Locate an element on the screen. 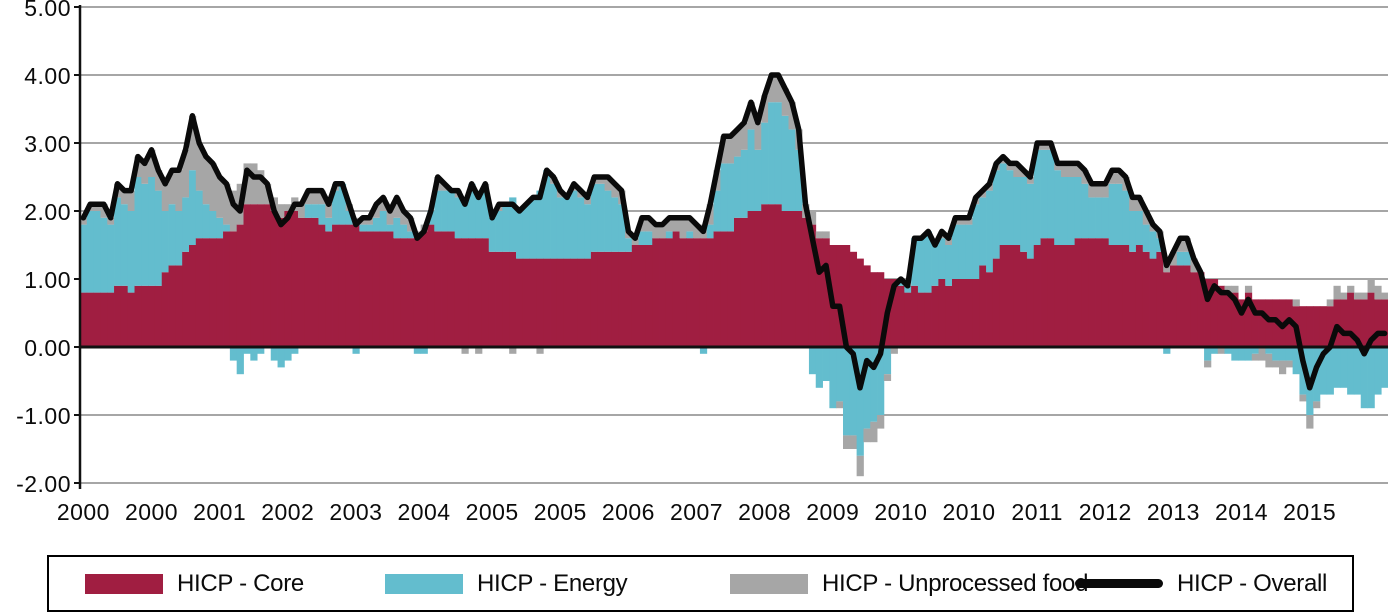 The height and width of the screenshot is (616, 1388). legend-item-unprocessed-food: HICP - Unprocessed food is located at coordinates (909, 583).